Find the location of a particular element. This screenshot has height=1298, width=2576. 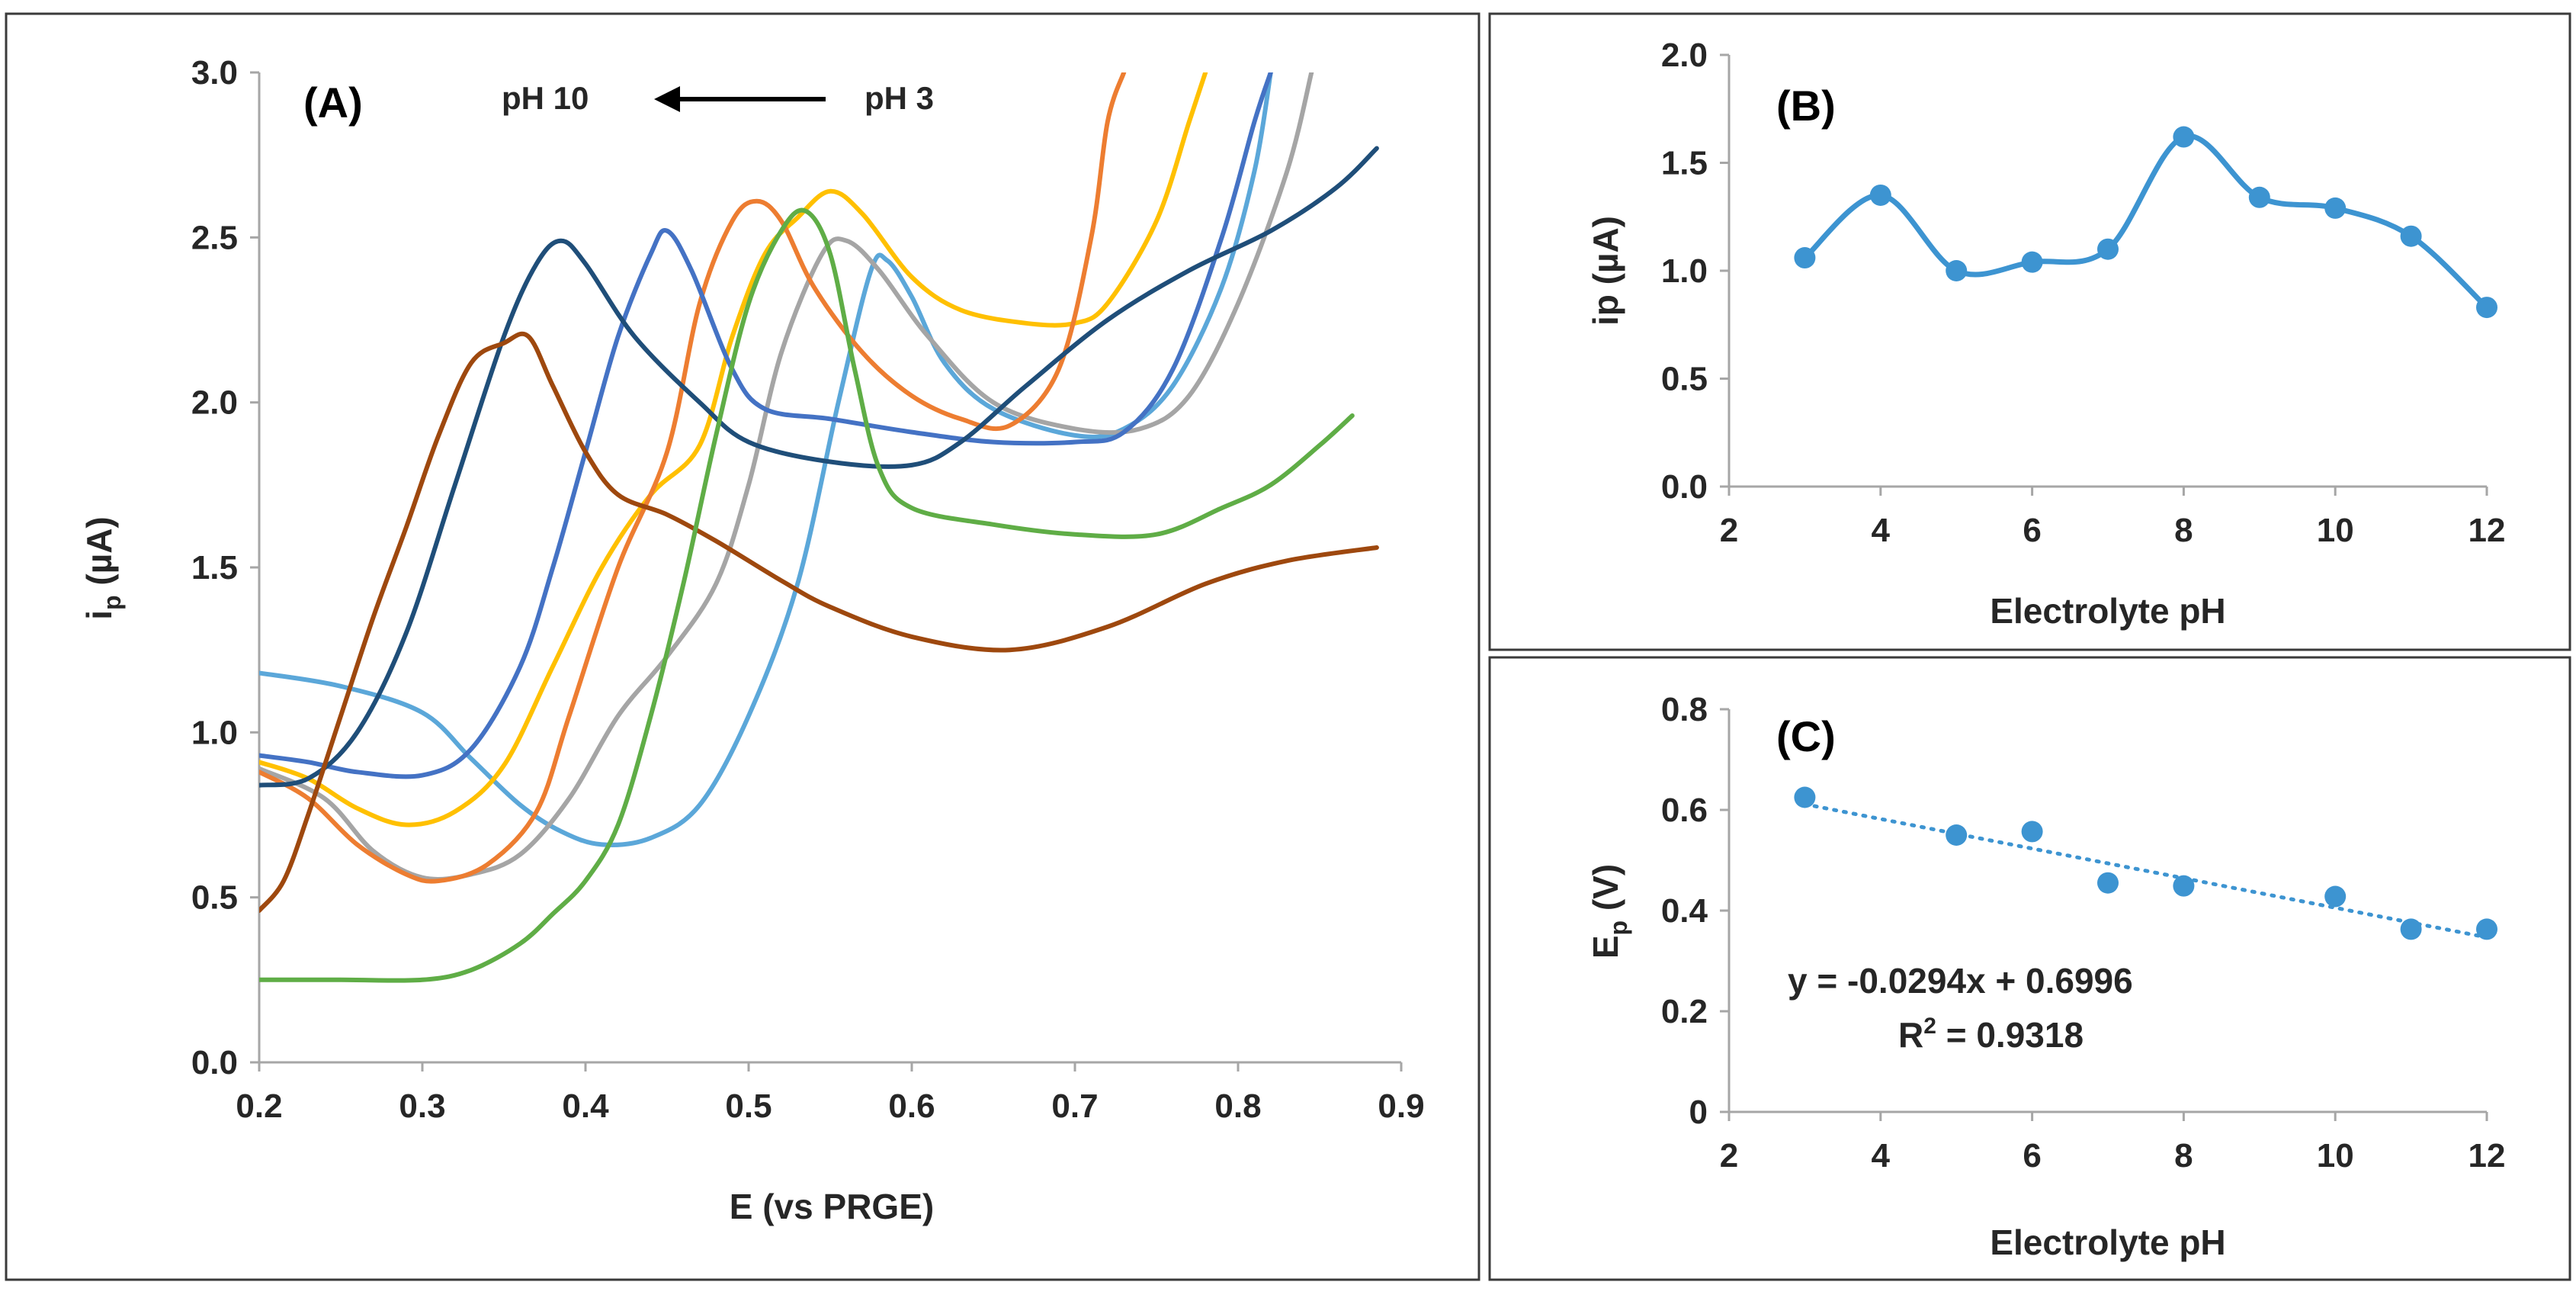

panel-c-series is located at coordinates (2145, 863).